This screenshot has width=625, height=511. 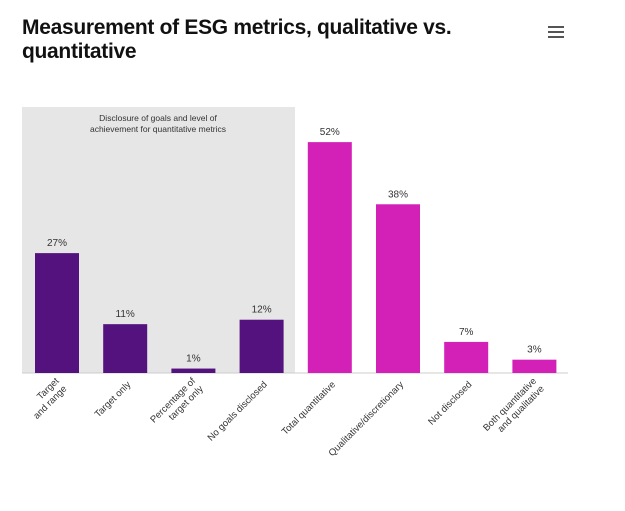 I want to click on category-label: Total quantitative, so click(x=309, y=408).